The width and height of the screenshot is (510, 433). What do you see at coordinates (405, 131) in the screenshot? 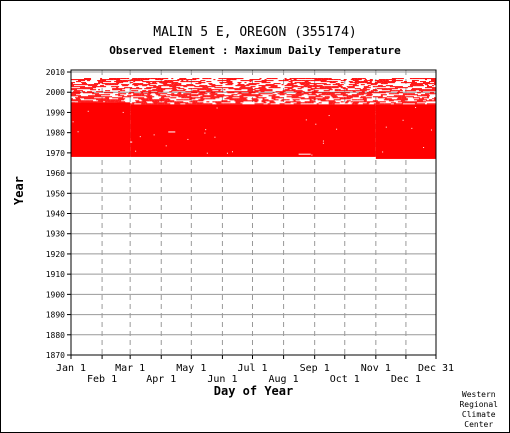
I see `data-block` at bounding box center [405, 131].